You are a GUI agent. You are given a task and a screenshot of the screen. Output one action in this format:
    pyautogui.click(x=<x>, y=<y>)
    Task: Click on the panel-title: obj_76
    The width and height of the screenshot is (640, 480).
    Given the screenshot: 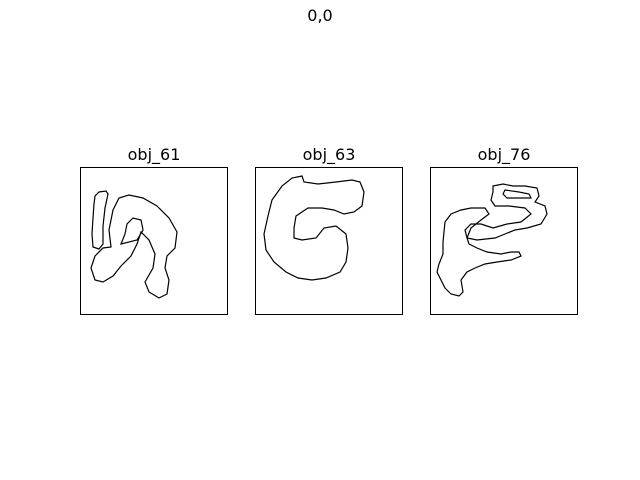 What is the action you would take?
    pyautogui.click(x=504, y=154)
    